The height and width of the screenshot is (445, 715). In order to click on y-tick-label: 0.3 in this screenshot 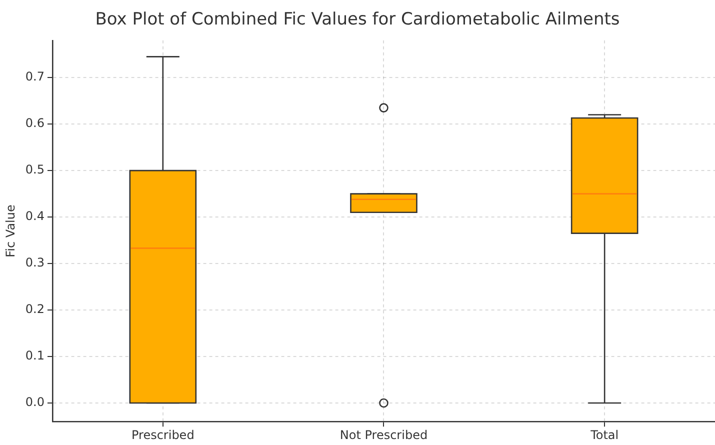, I will do `click(34, 263)`.